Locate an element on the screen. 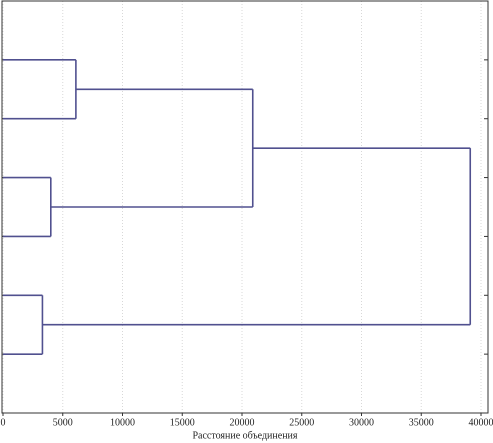 This screenshot has height=443, width=493. x-tick-label: 25000 is located at coordinates (301, 422).